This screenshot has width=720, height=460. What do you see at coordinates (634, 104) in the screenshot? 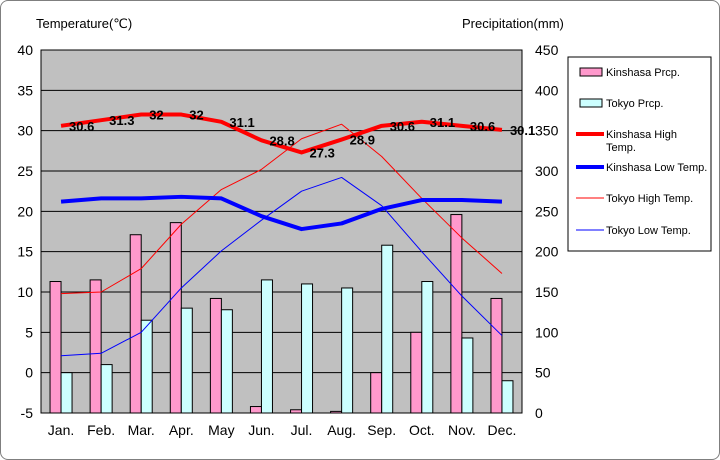
I see `legend-label: Tokyo Prcp.` at bounding box center [634, 104].